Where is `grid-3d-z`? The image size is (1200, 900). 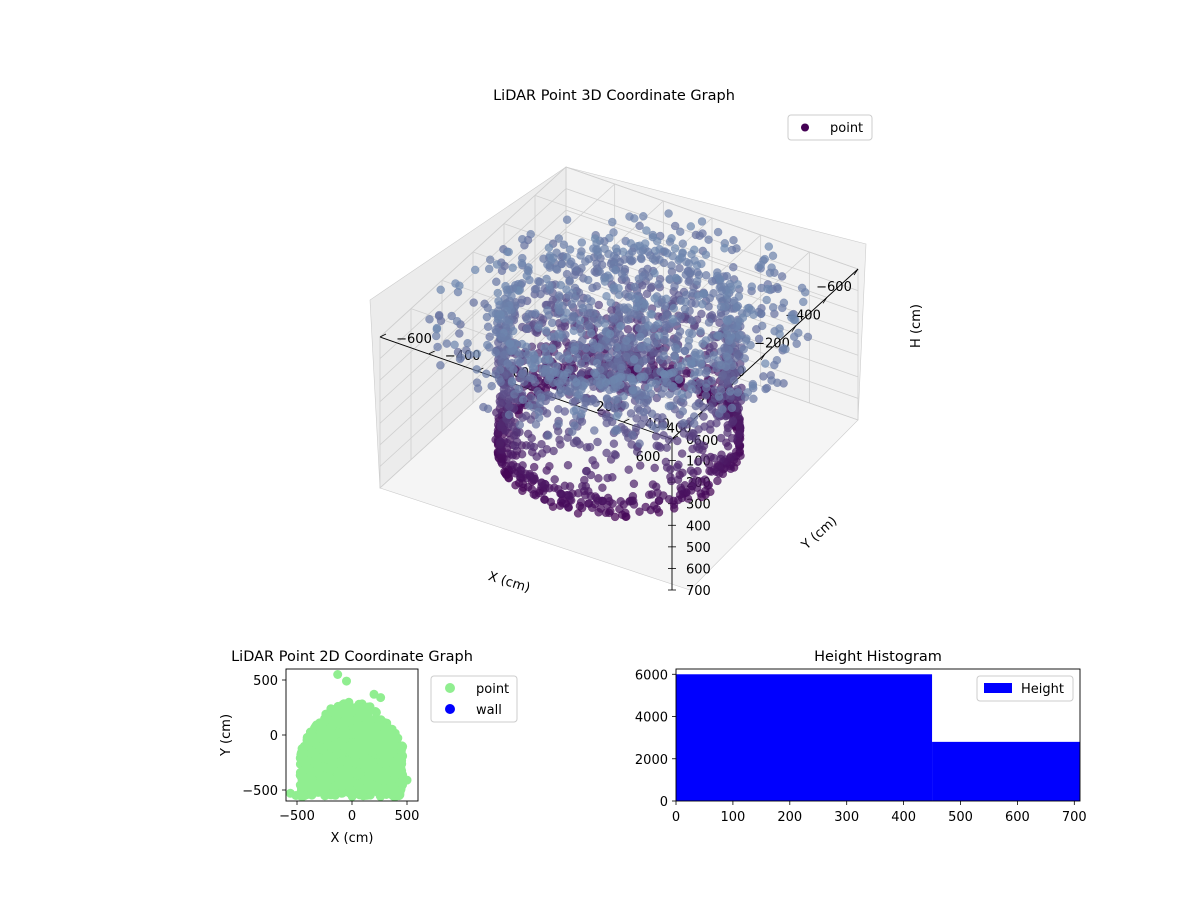 grid-3d-z is located at coordinates (619, 252).